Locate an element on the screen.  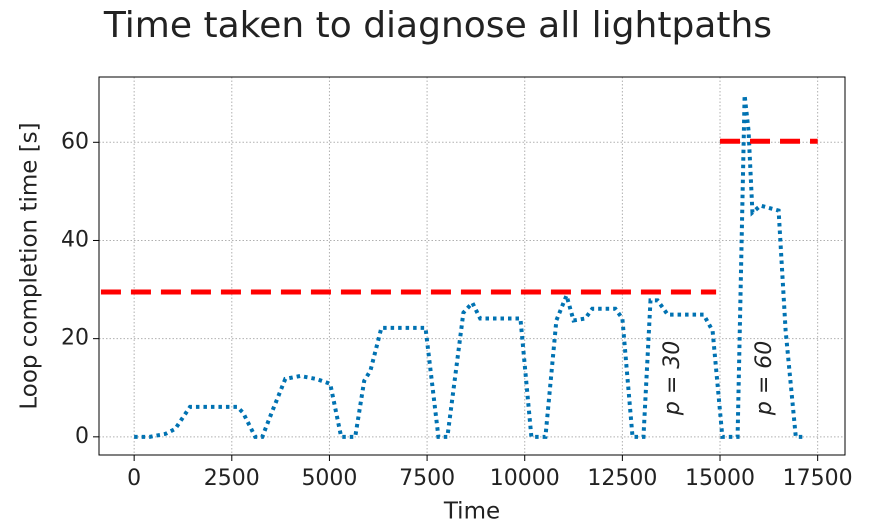
y-axis-label: Loop completion time [s] is located at coordinates (30, 265).